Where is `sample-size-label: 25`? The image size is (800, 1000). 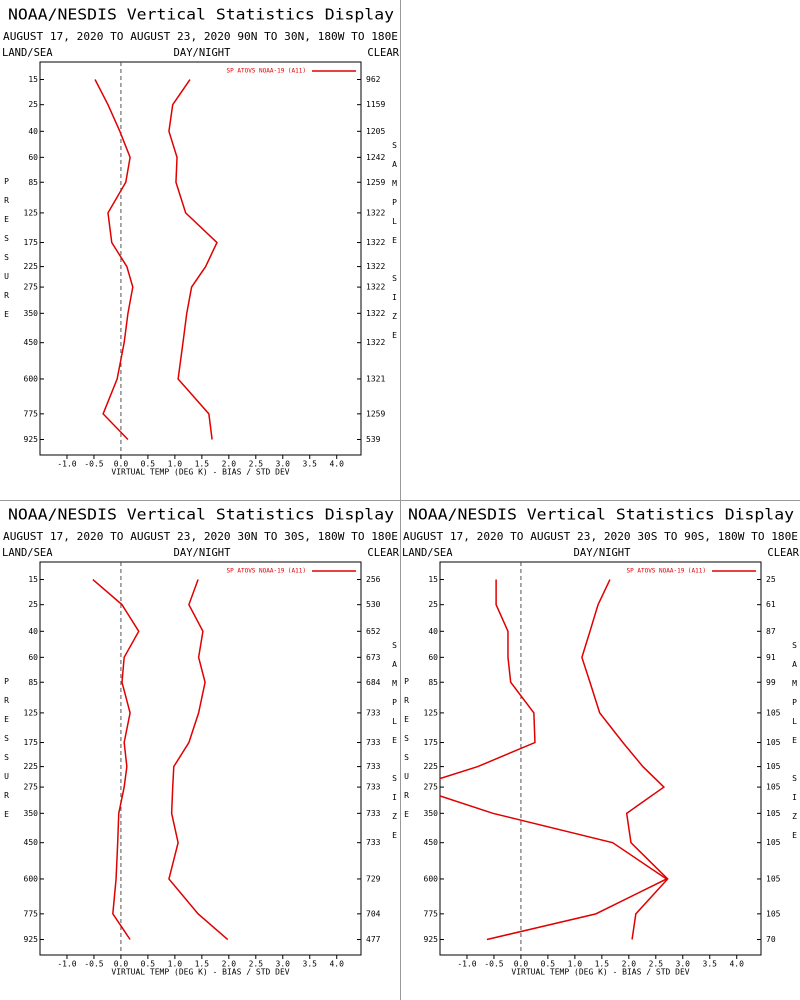
sample-size-label: 25 is located at coordinates (771, 579).